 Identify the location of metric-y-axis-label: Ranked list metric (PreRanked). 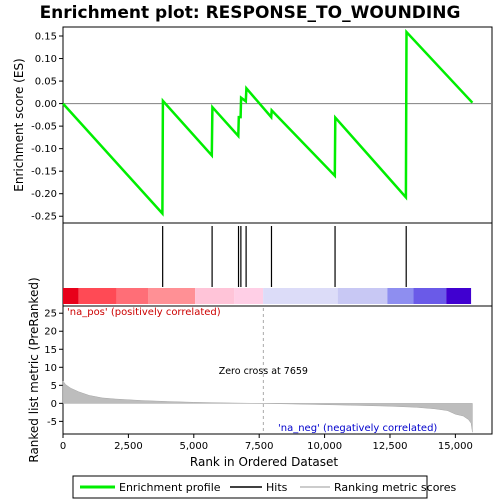
(34, 369).